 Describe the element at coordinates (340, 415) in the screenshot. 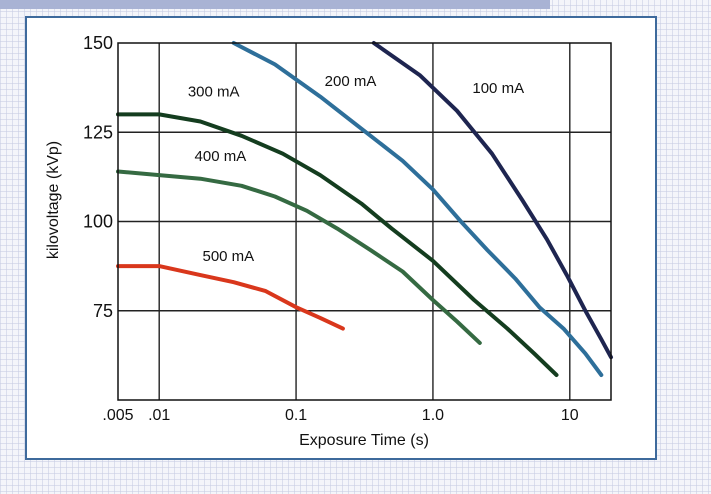

I see `x-tick-labels: .005 .01 0.1 1.0 10` at that location.